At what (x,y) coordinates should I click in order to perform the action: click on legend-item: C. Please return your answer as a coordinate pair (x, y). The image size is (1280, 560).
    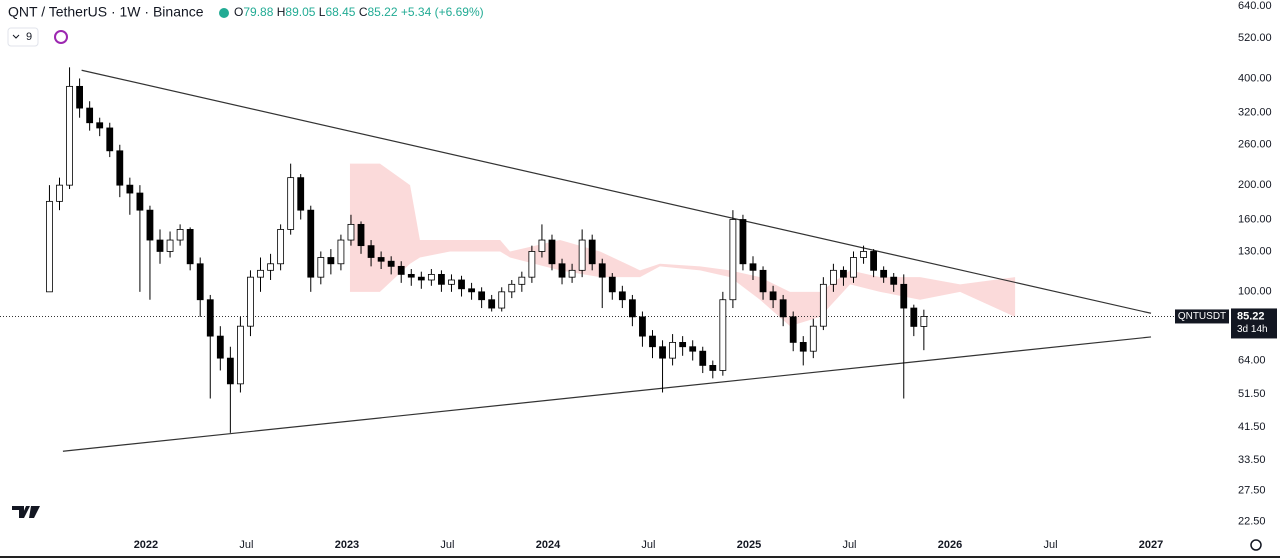
    Looking at the image, I should click on (363, 12).